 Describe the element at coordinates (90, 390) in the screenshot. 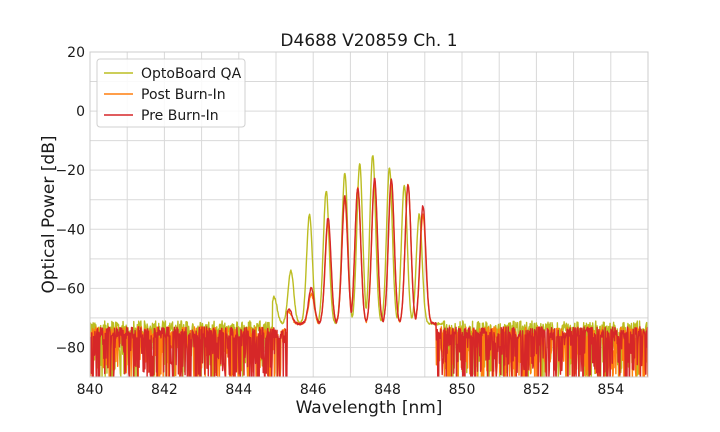

I see `x-tick-label: 840` at that location.